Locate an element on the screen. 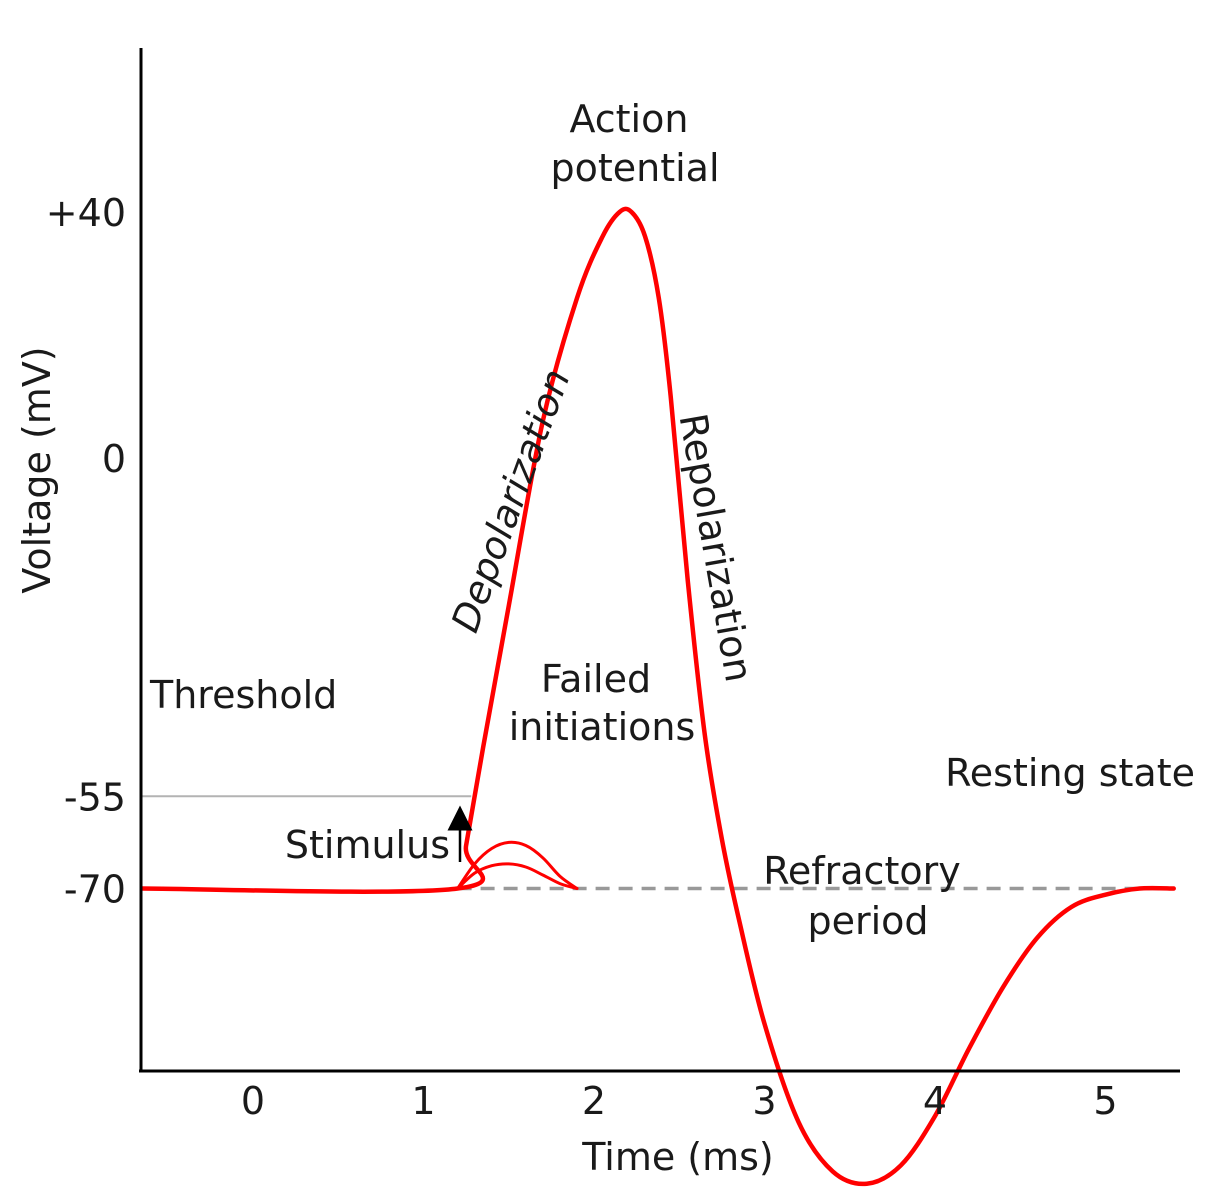 This screenshot has width=1216, height=1200. y-tick-label: 0 is located at coordinates (114, 459).